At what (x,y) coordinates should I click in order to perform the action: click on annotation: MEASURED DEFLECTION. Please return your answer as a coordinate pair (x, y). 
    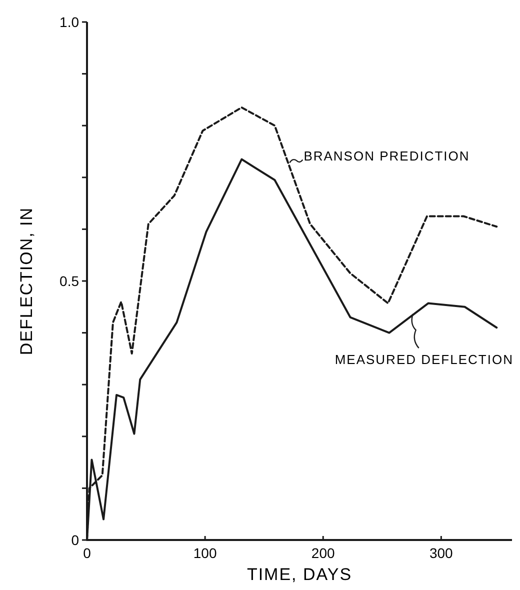
    Looking at the image, I should click on (424, 360).